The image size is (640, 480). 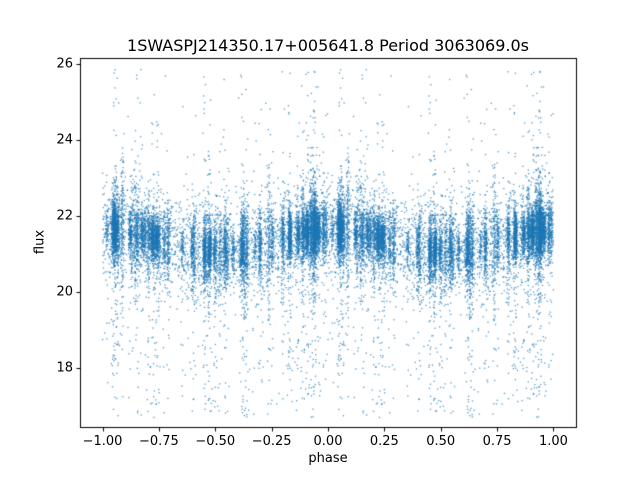 What do you see at coordinates (384, 441) in the screenshot?
I see `x-tick-label: 0.25` at bounding box center [384, 441].